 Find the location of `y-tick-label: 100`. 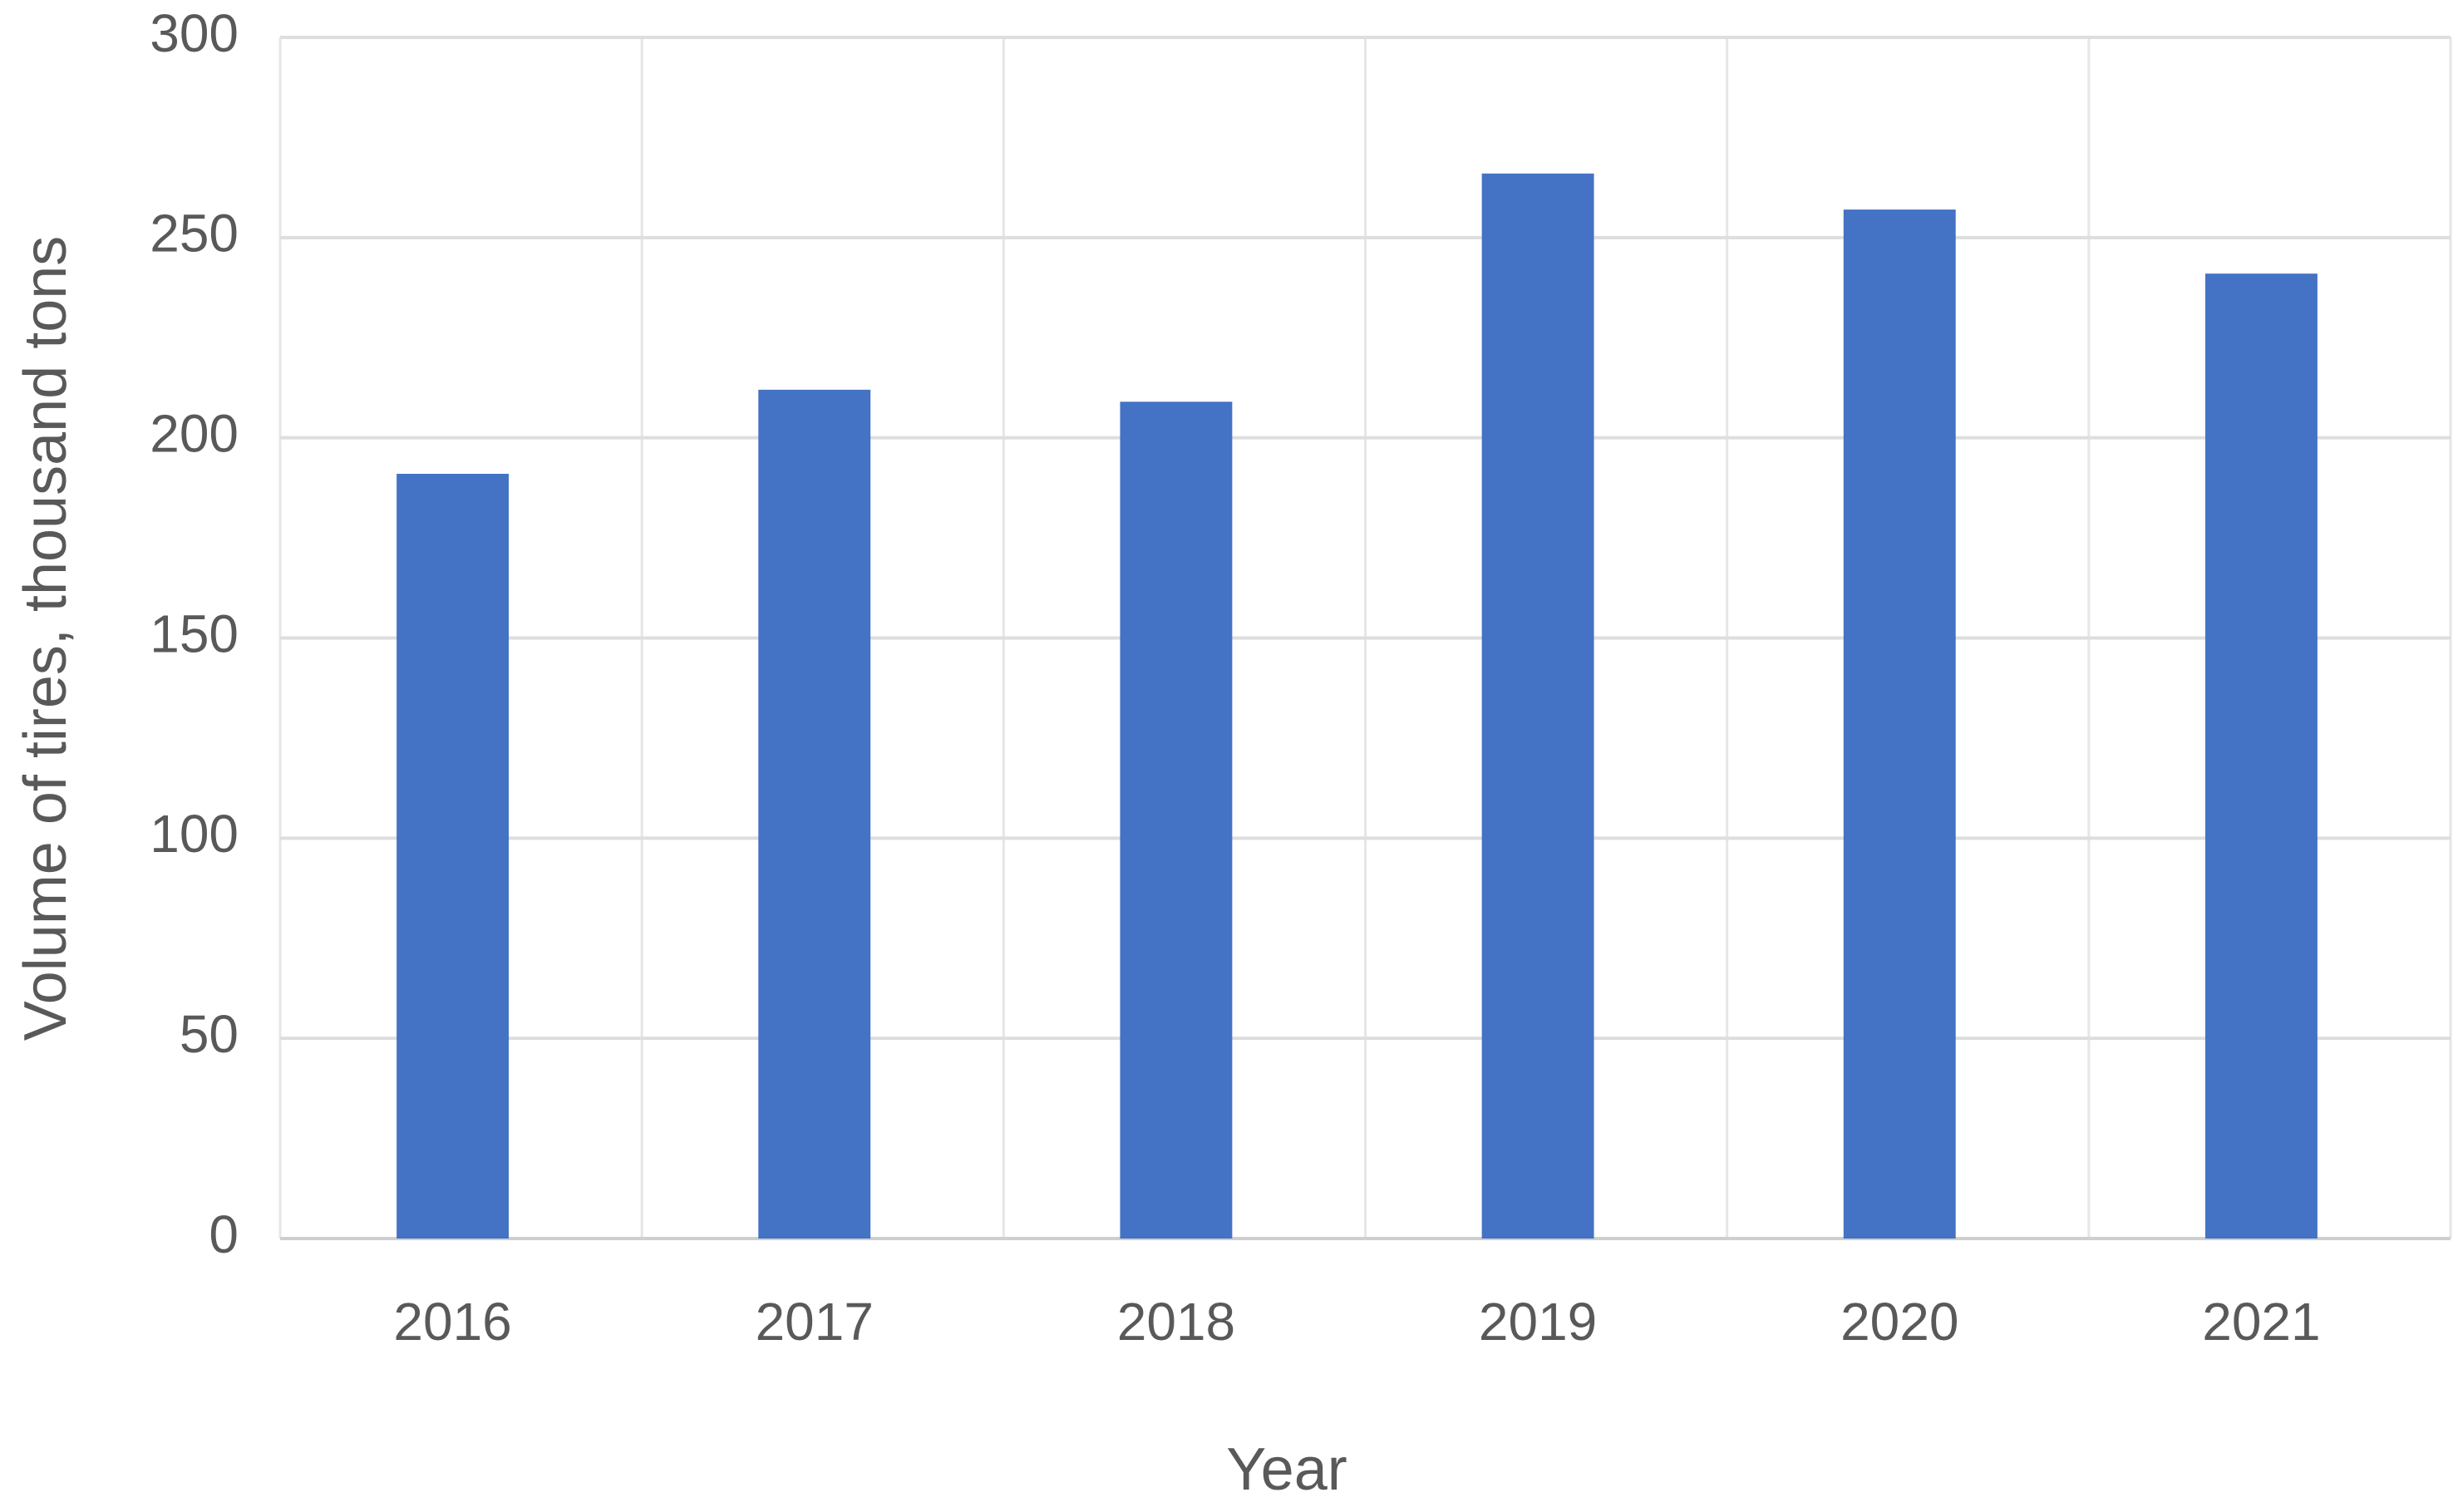

y-tick-label: 100 is located at coordinates (194, 834).